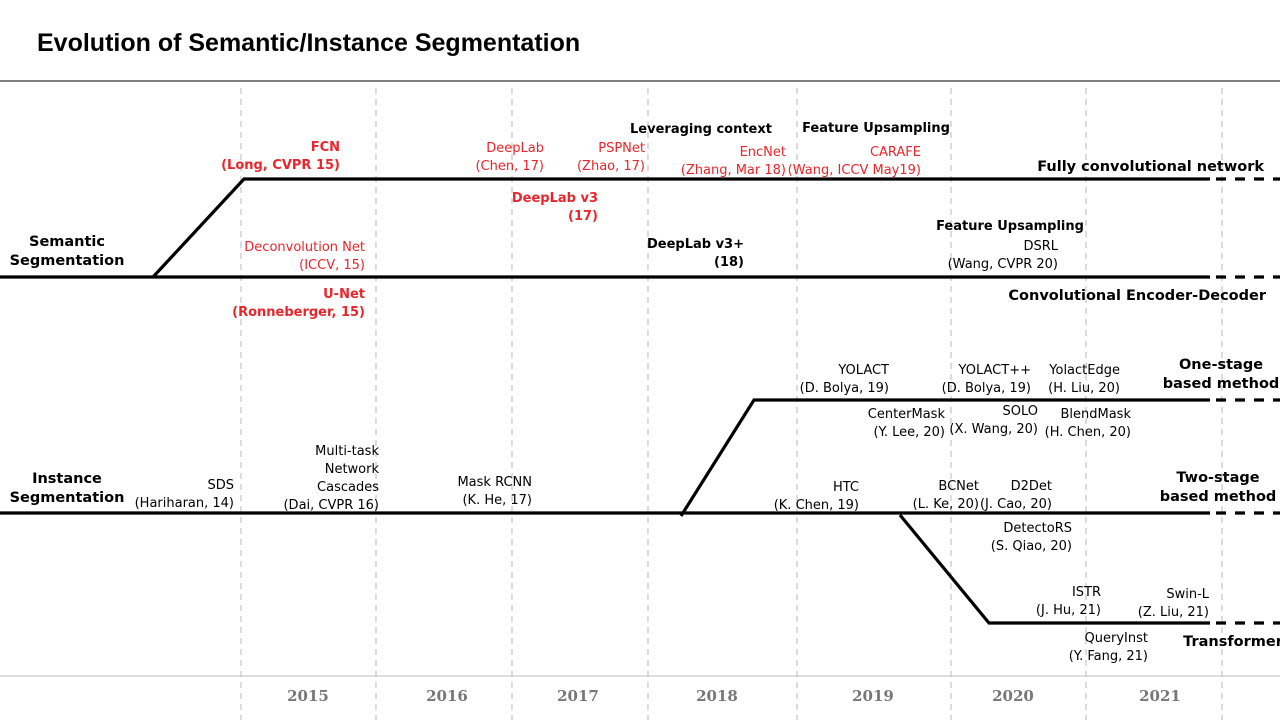 The image size is (1280, 720). I want to click on annotation-deeplab-v3-plus: DeepLab v3+ (18), so click(695, 253).